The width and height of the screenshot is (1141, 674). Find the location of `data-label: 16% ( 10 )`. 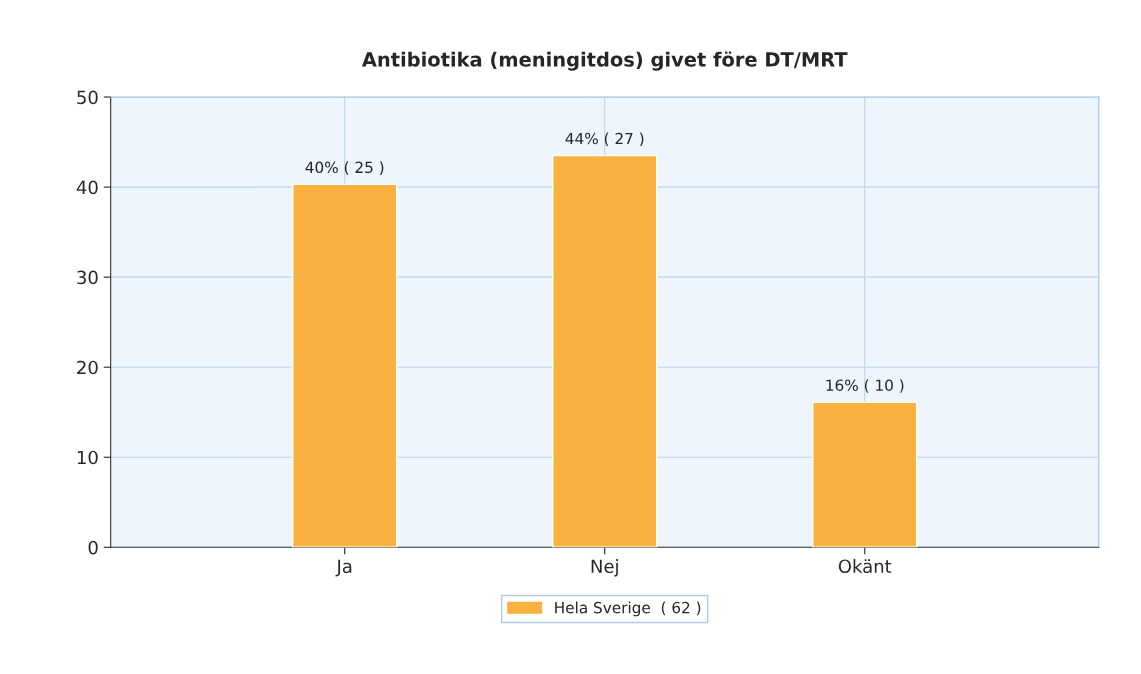

data-label: 16% ( 10 ) is located at coordinates (865, 386).